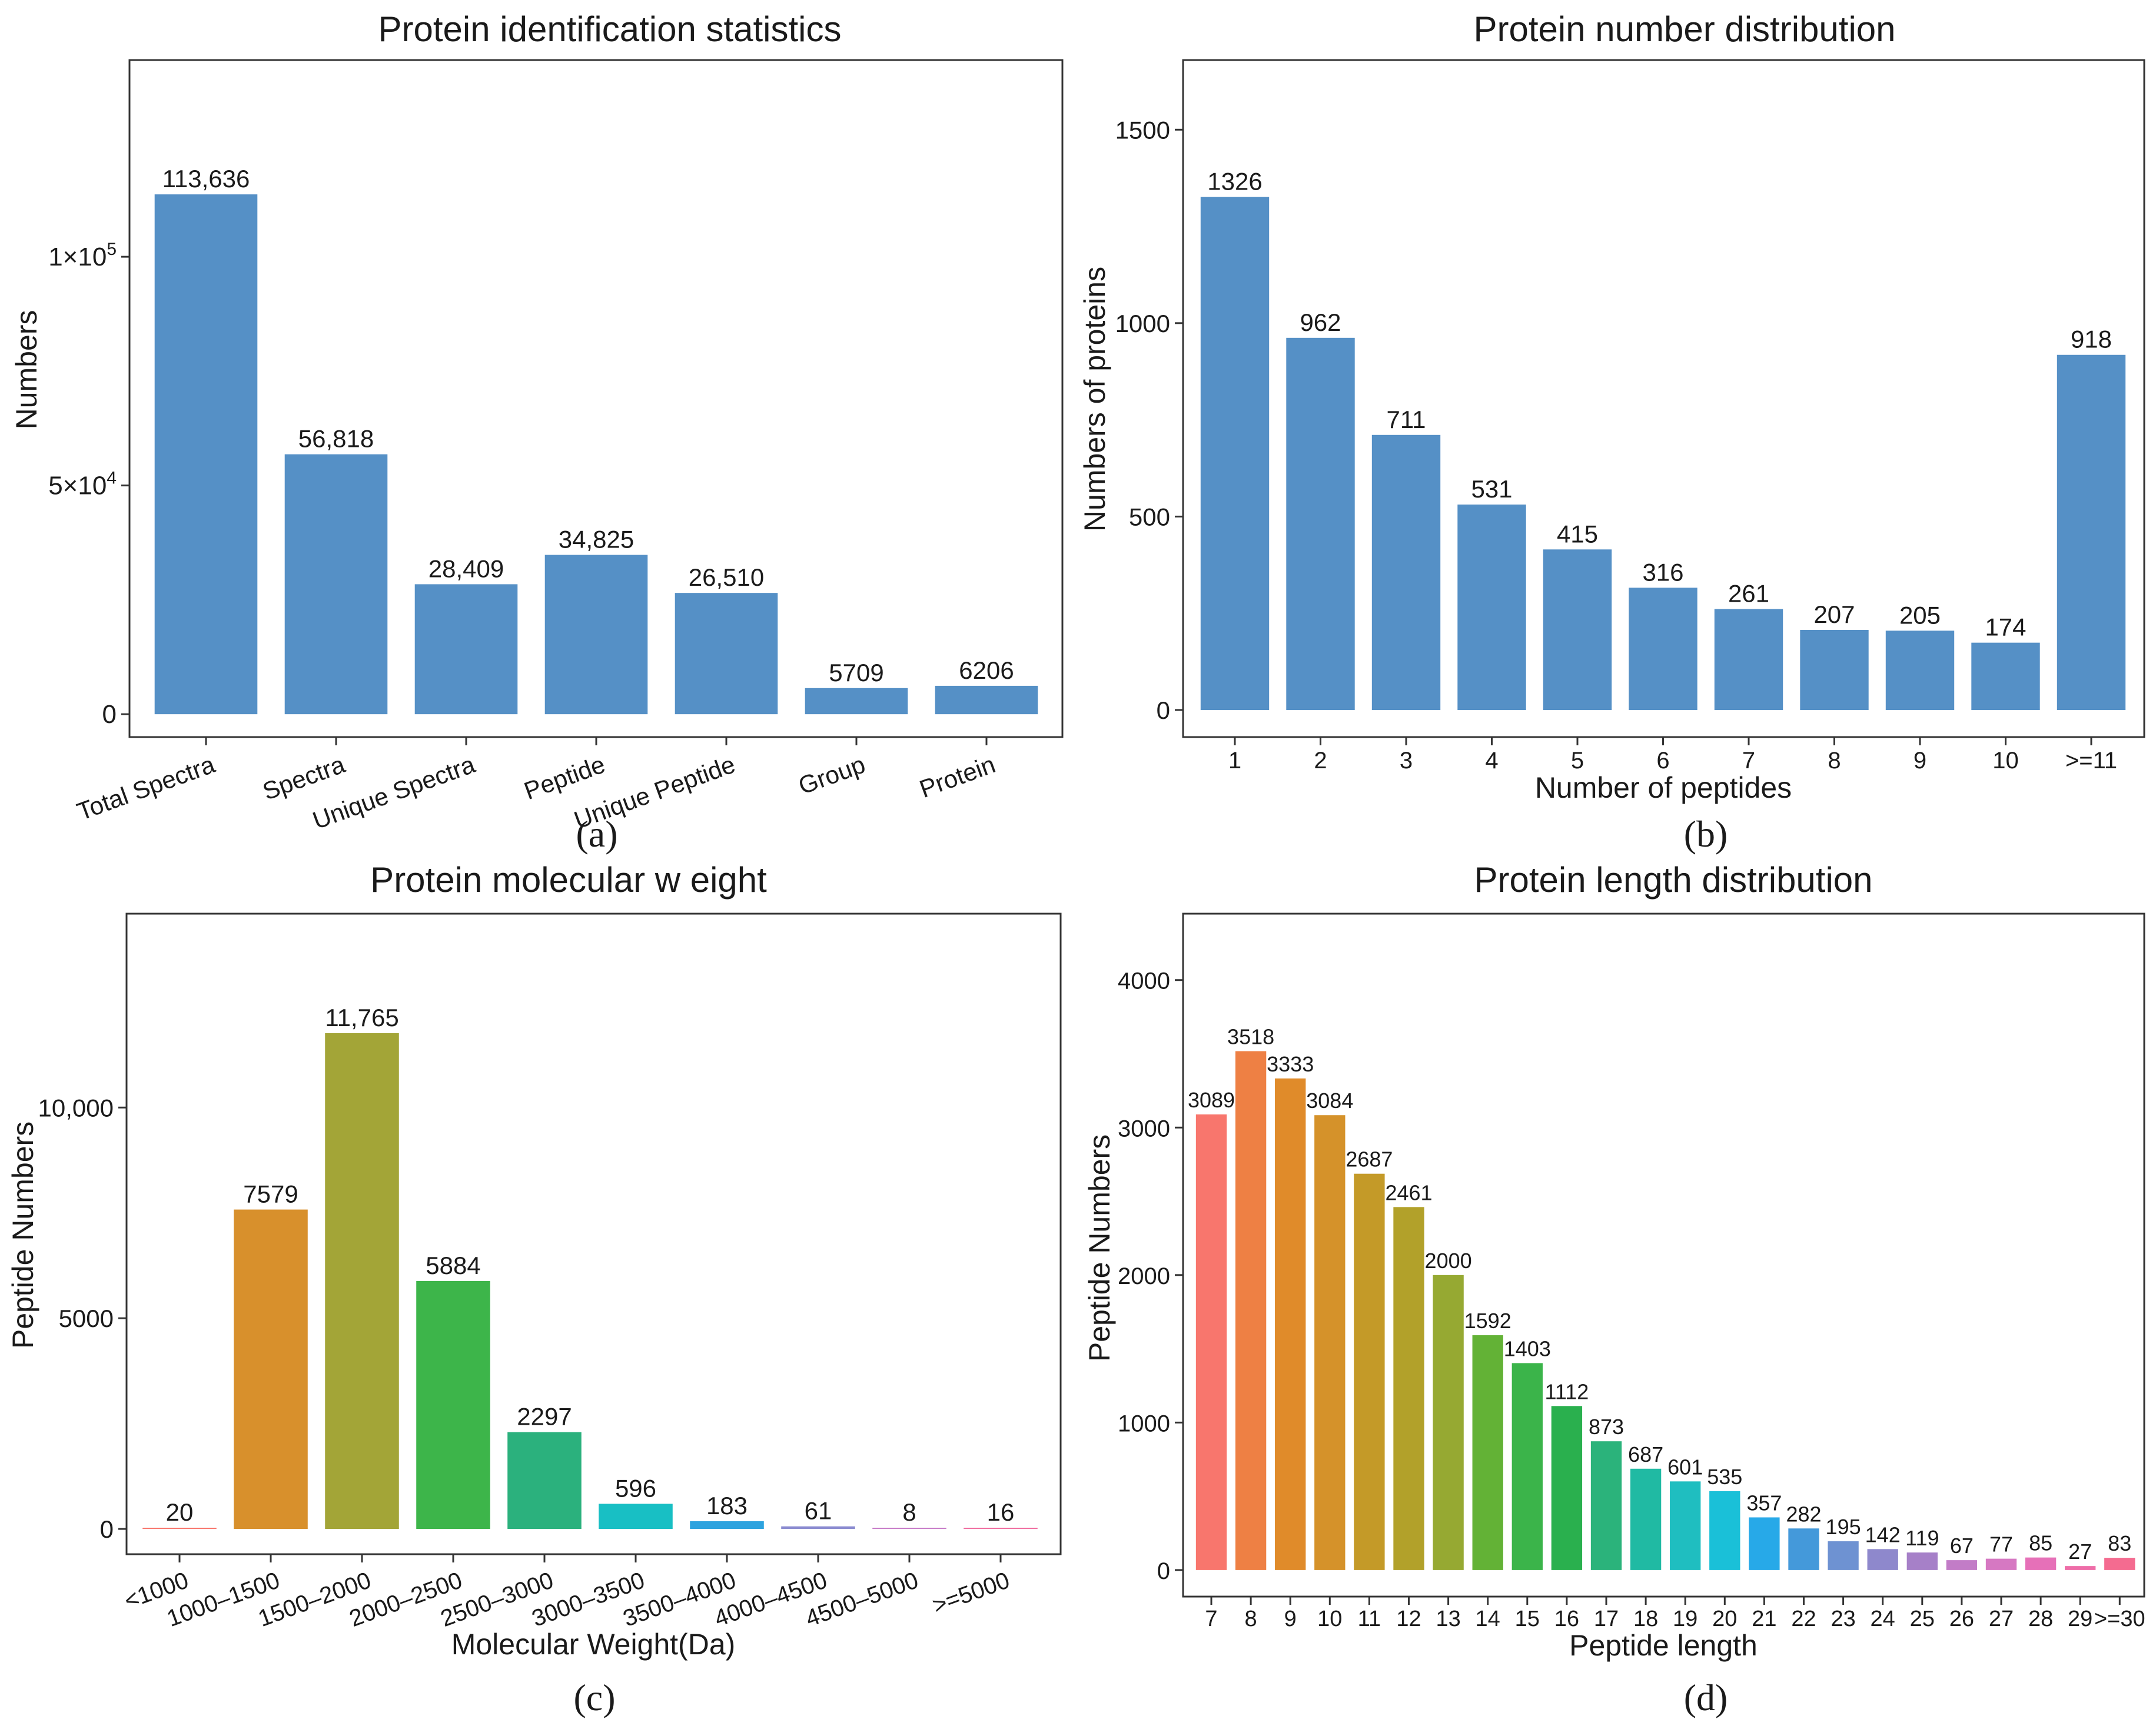  What do you see at coordinates (1922, 1538) in the screenshot?
I see `panel-d-bar-value-label: 119` at bounding box center [1922, 1538].